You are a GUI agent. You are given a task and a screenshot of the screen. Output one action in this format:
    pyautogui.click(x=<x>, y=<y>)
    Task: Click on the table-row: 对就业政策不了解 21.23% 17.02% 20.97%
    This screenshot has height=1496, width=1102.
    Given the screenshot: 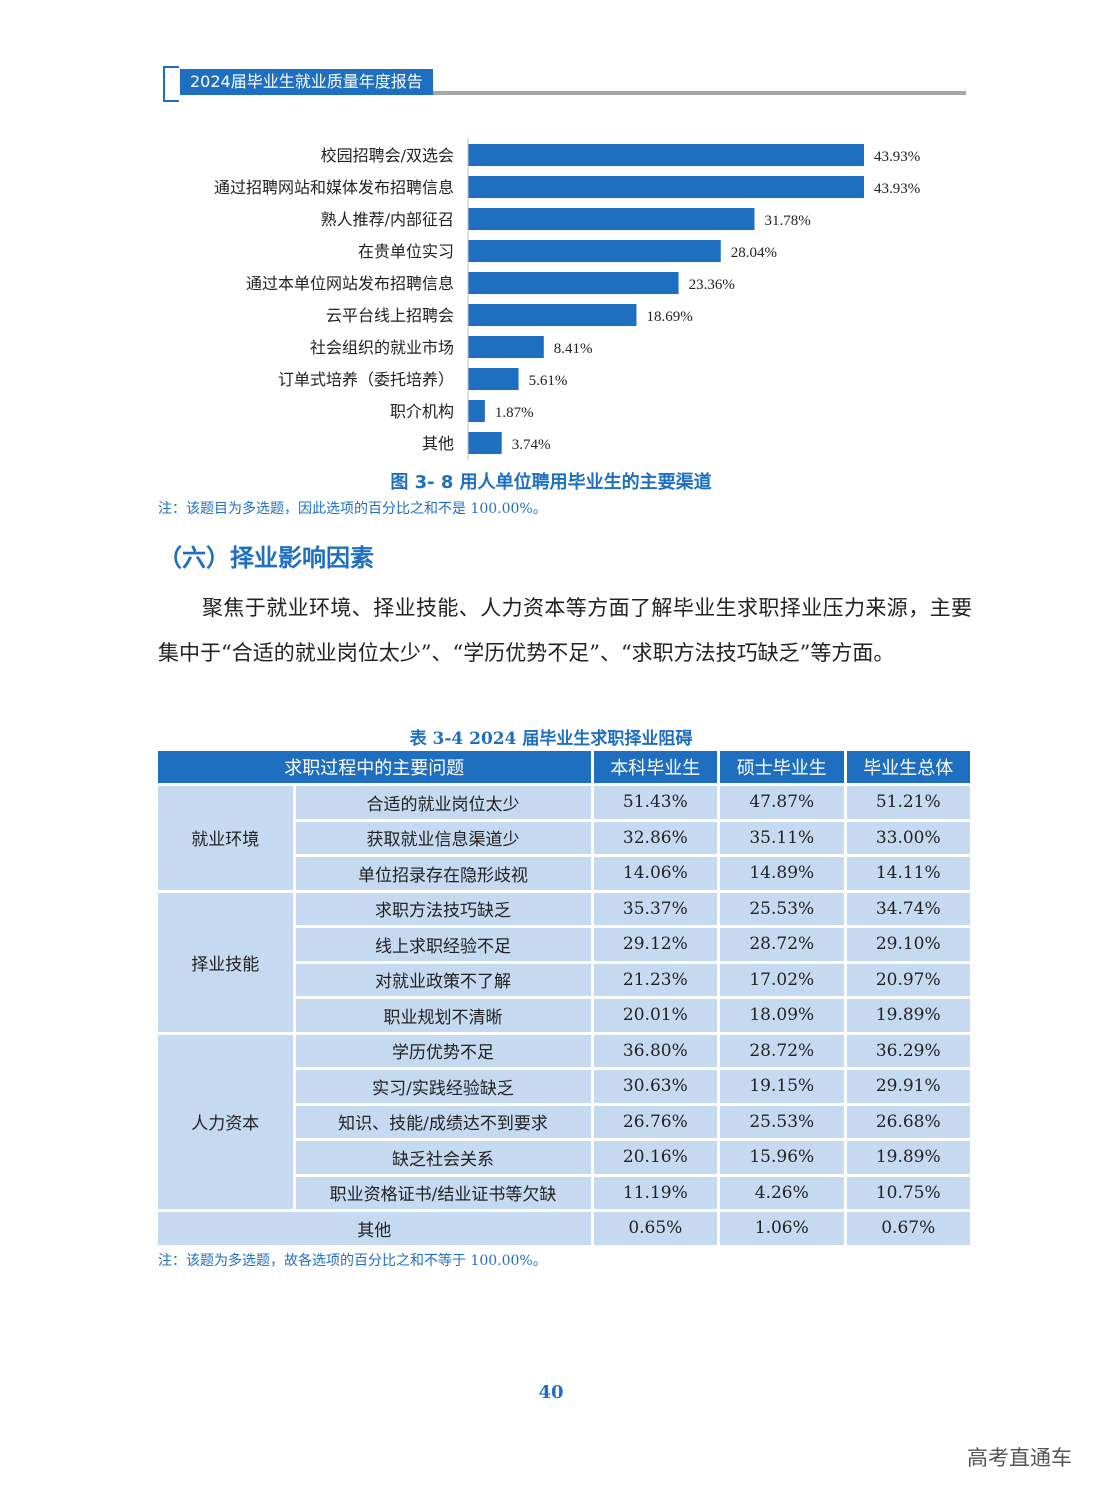 What is the action you would take?
    pyautogui.click(x=564, y=979)
    